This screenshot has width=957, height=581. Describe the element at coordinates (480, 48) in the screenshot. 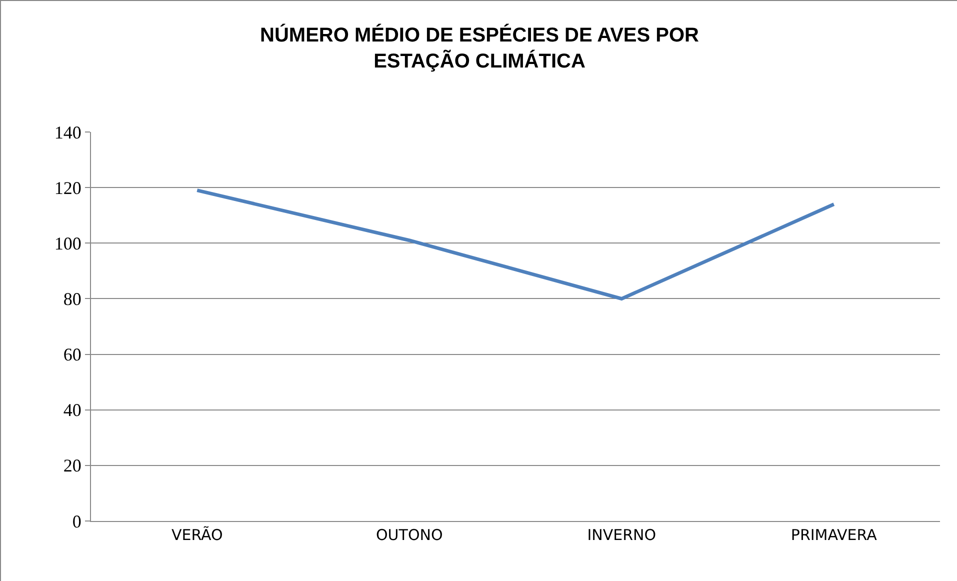

I see `chart-title: NÚMERO MÉDIO DE ESPÉCIES DE AVES POR ESTAÇÃO CLIMÁTICA` at that location.